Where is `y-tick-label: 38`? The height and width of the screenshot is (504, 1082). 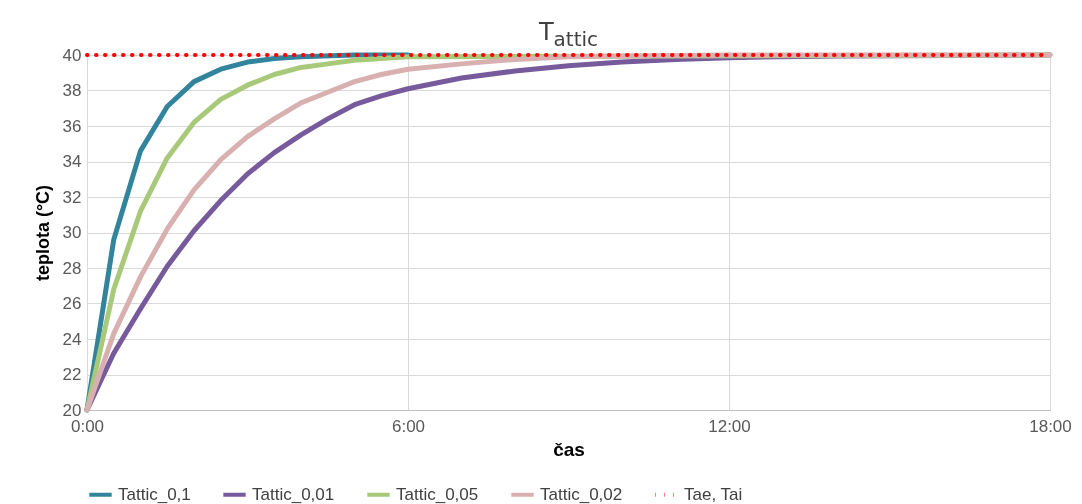
y-tick-label: 38 is located at coordinates (72, 90).